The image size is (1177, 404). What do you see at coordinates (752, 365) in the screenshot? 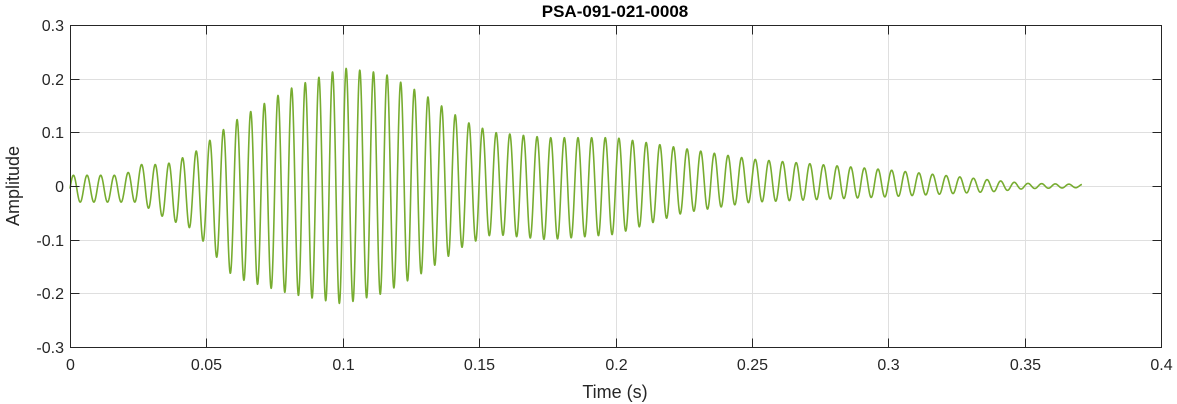
I see `x-tick-label: 0.25` at bounding box center [752, 365].